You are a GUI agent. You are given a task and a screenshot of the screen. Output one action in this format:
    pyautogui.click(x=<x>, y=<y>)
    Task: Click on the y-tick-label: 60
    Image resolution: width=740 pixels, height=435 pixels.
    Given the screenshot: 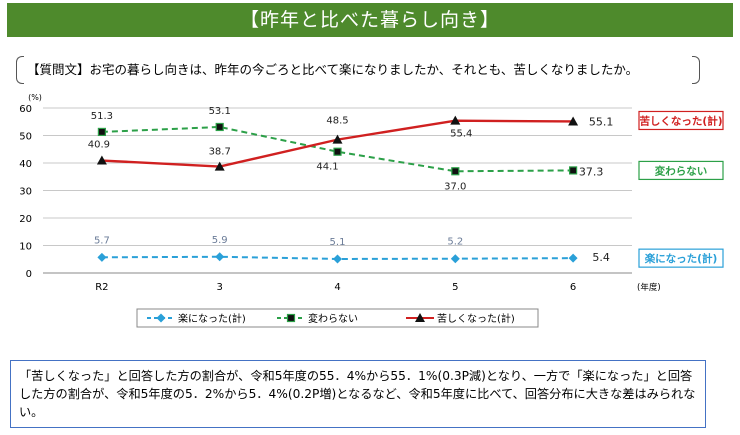 What is the action you would take?
    pyautogui.click(x=25, y=109)
    